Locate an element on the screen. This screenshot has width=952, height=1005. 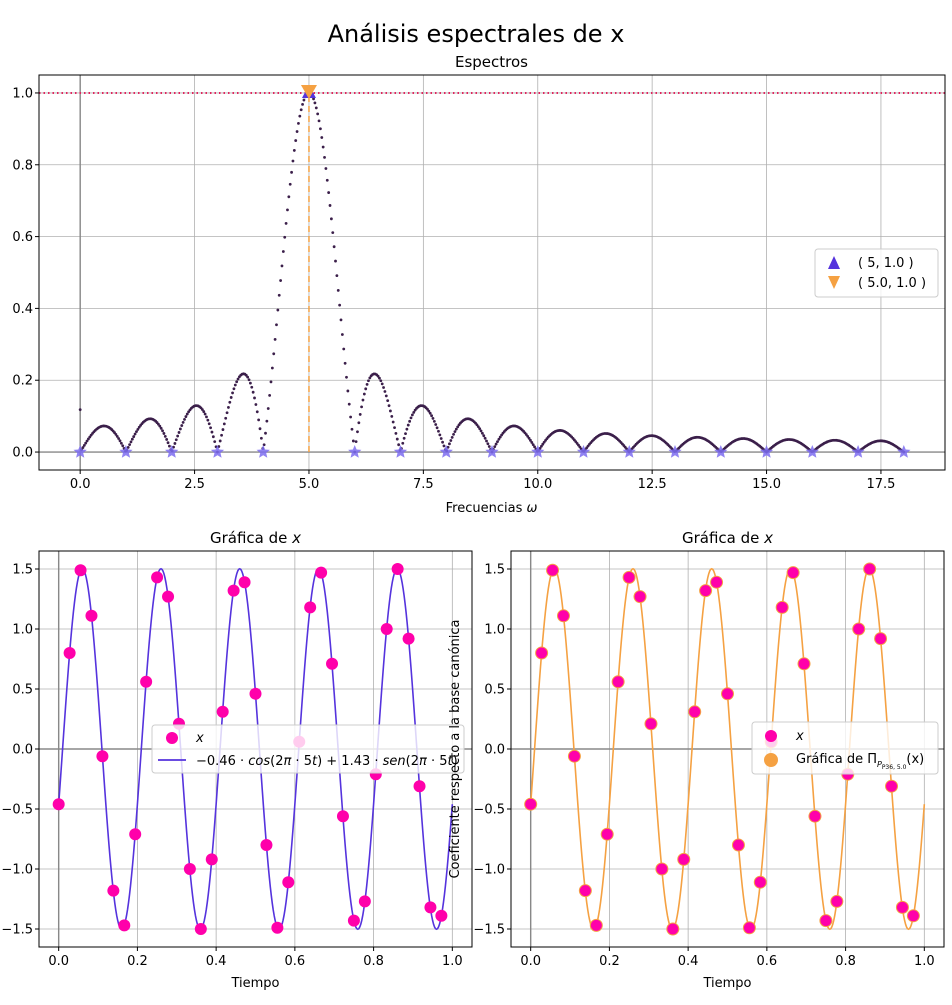
spectrum-title: Espectros is located at coordinates (491, 62).